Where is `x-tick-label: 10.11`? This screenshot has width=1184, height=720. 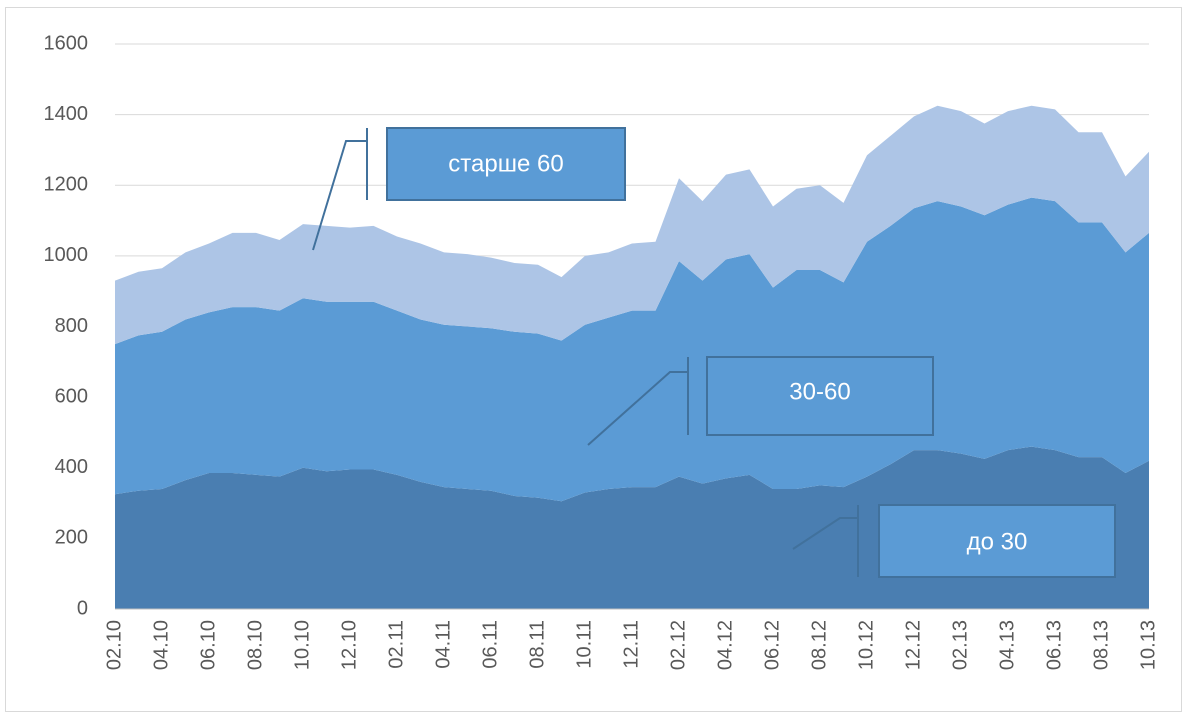 x-tick-label: 10.11 is located at coordinates (584, 644).